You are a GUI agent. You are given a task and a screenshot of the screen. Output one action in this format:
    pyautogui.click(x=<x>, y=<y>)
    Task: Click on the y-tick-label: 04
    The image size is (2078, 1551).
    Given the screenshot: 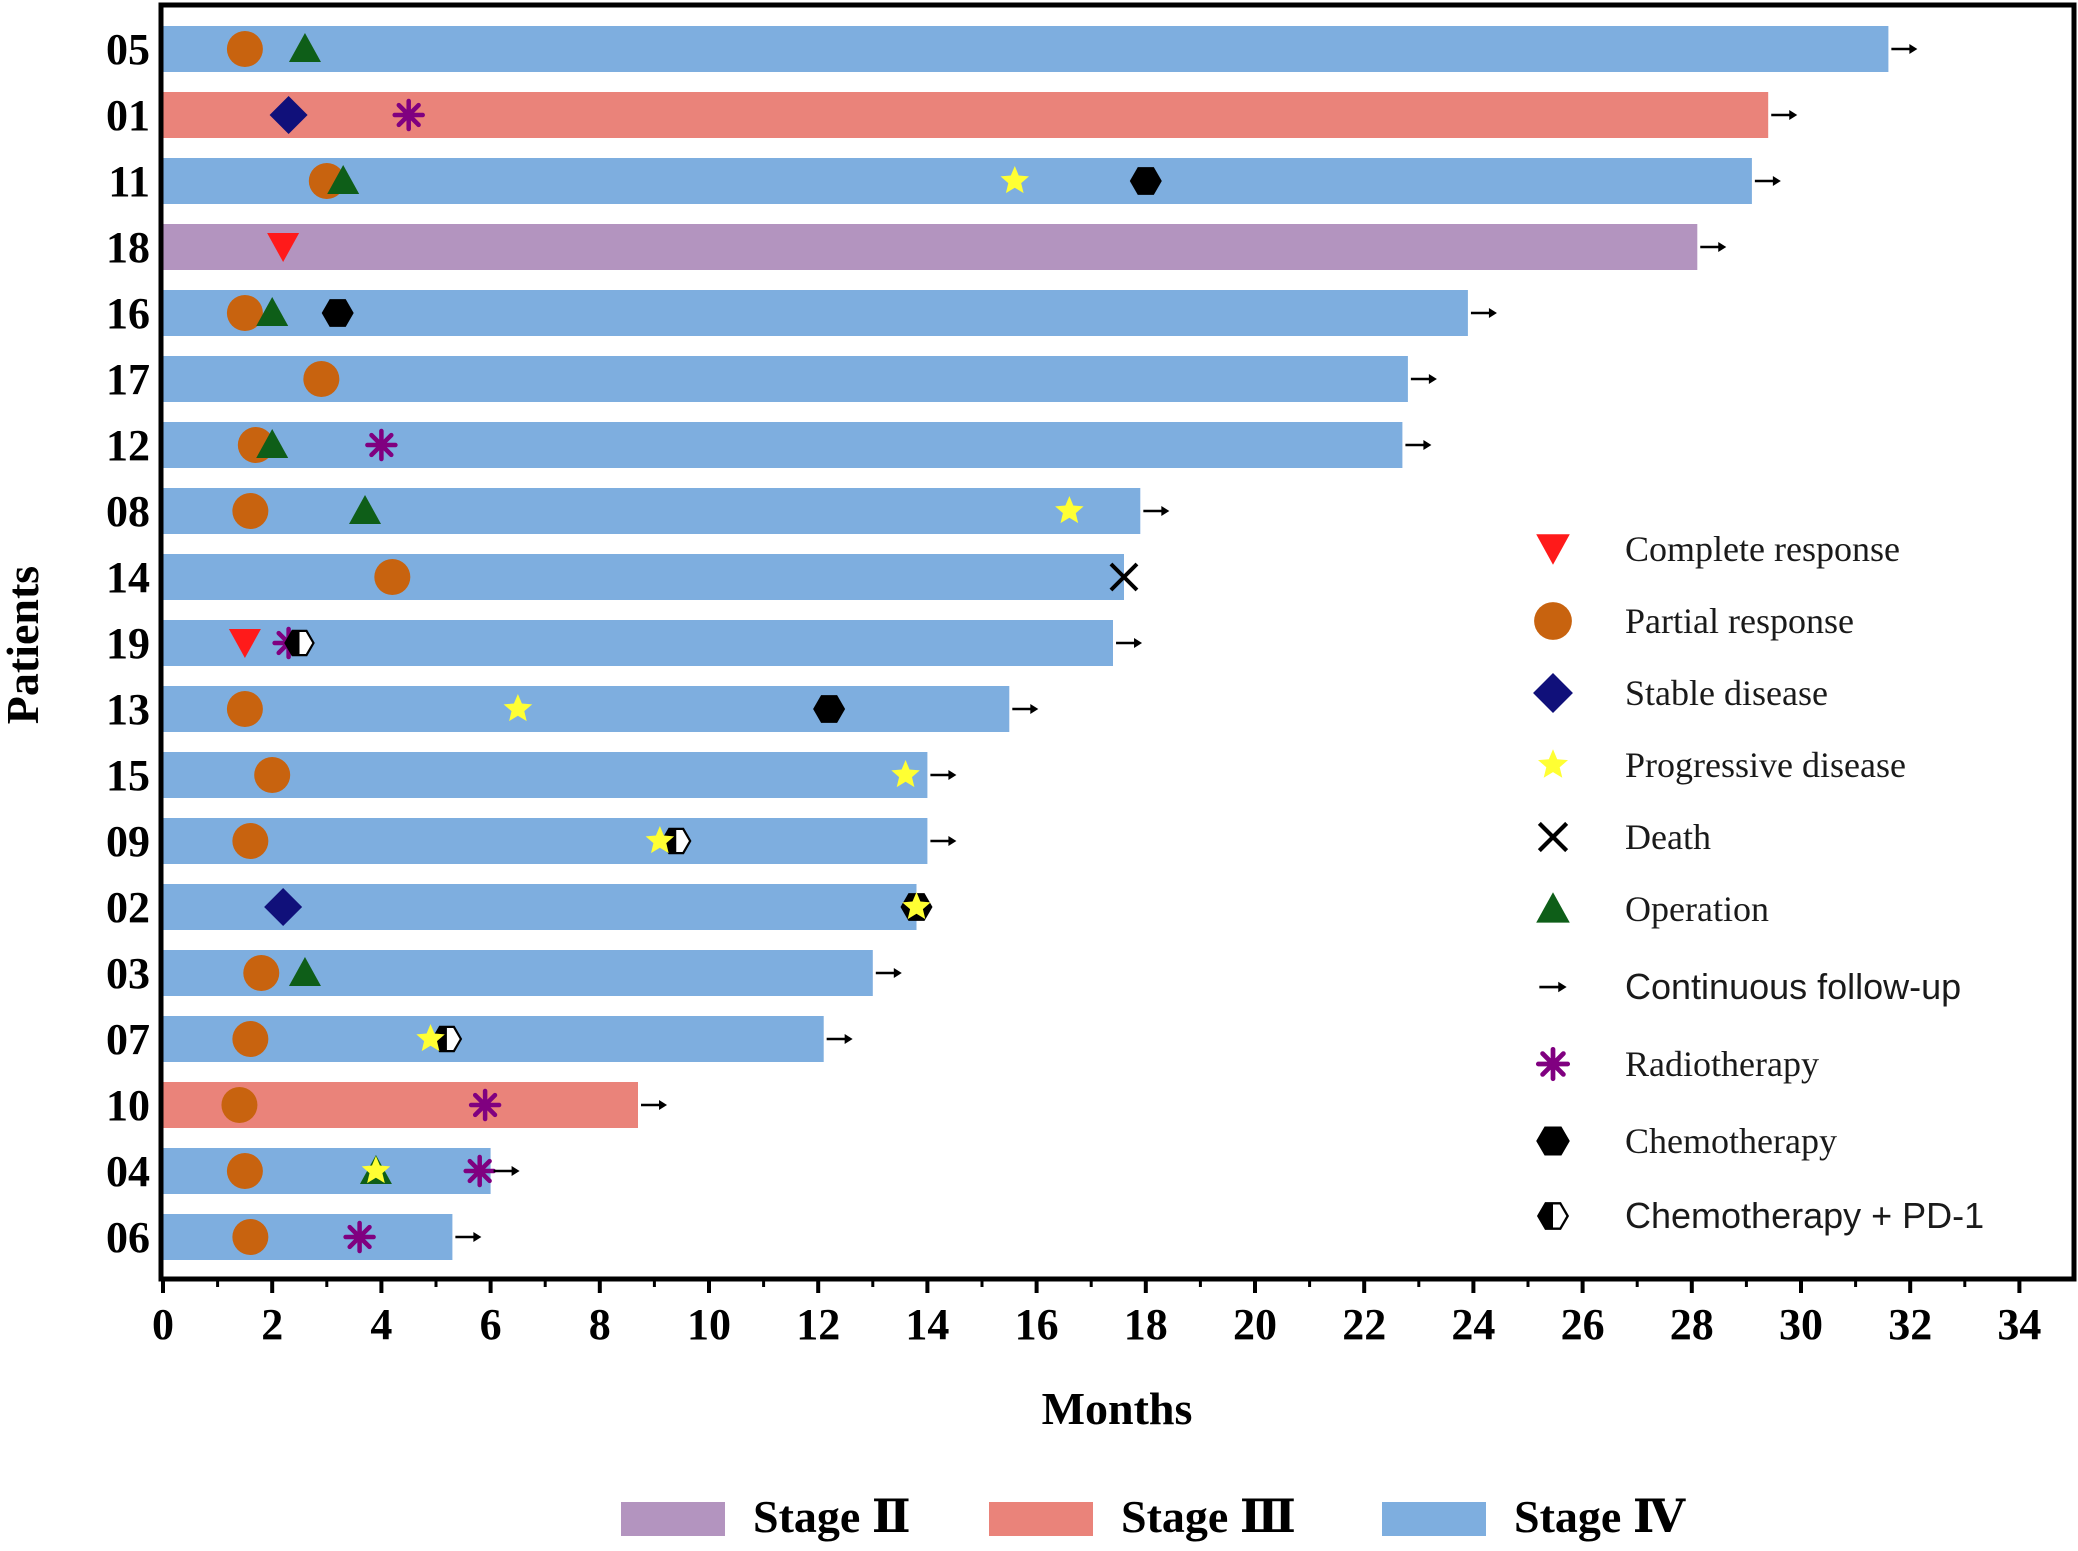 What is the action you would take?
    pyautogui.click(x=128, y=1171)
    